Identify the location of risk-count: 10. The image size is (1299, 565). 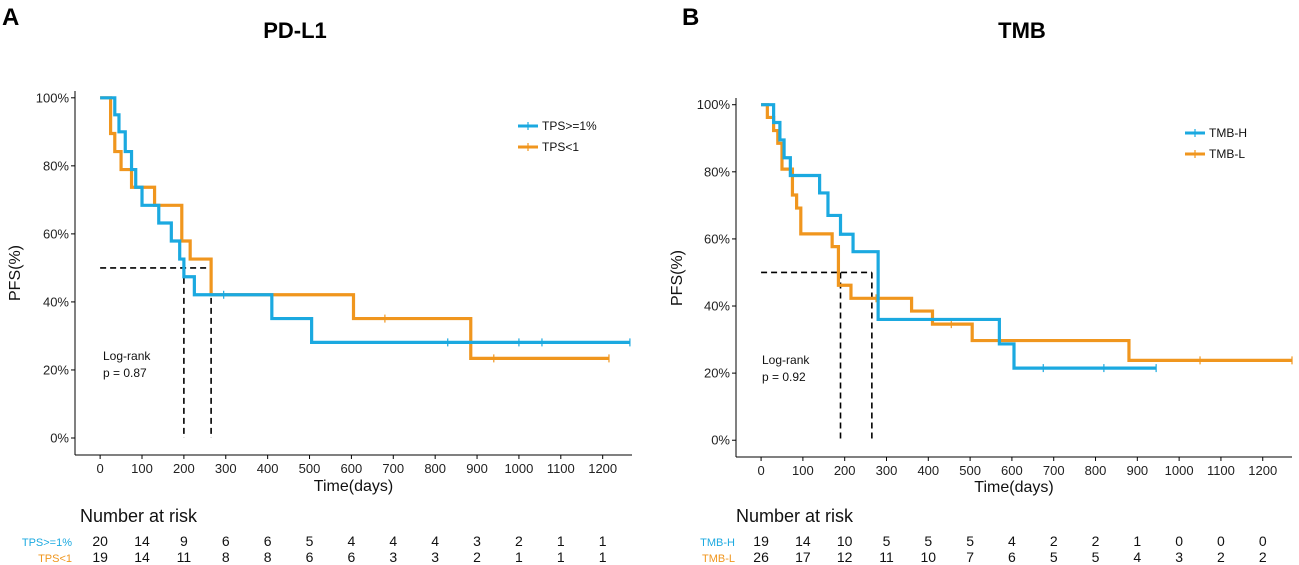
(845, 541).